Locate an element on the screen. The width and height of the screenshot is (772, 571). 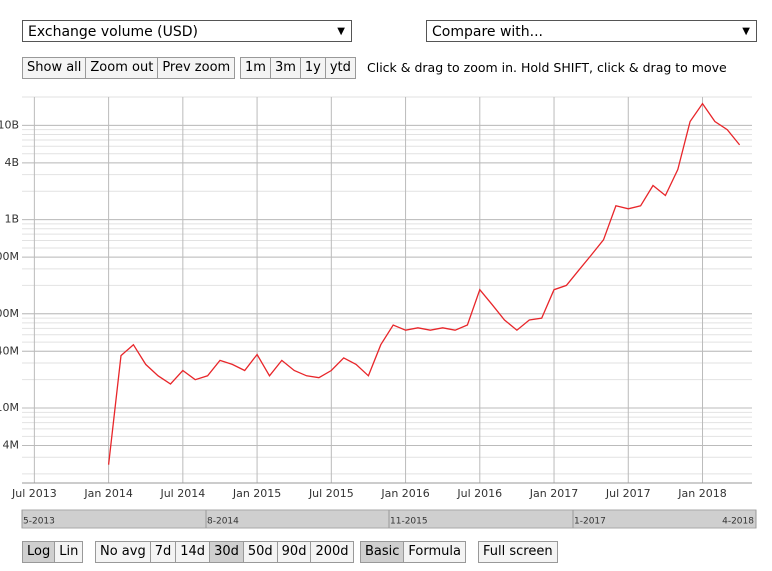
x-tick-label: Jul 2017 is located at coordinates (628, 493).